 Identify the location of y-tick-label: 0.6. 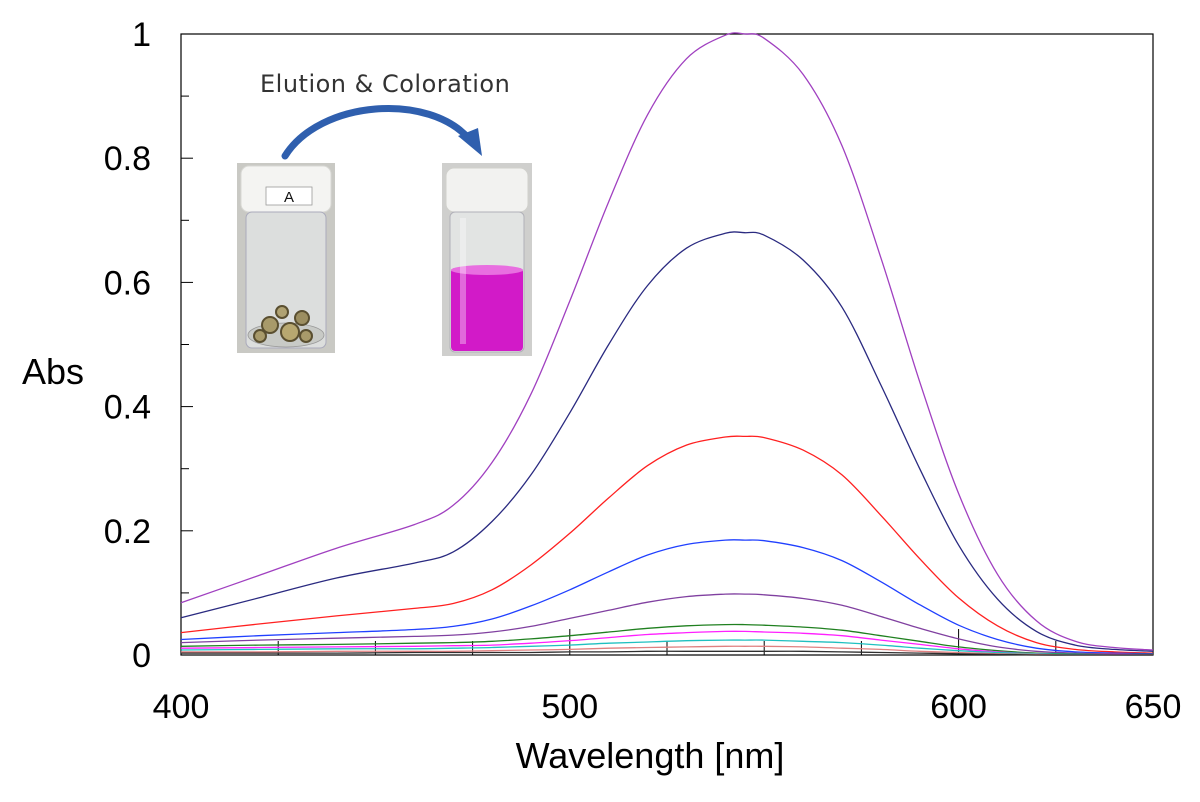
(127, 283).